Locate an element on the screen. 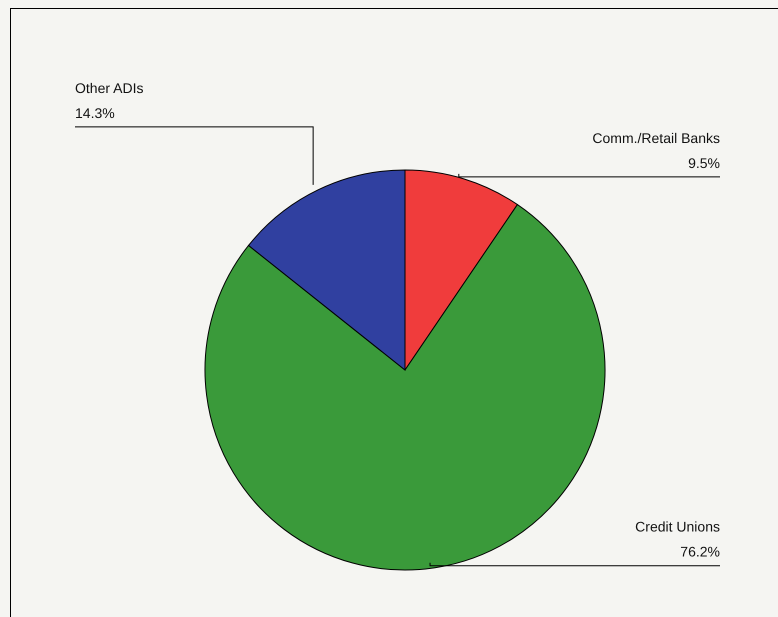 The width and height of the screenshot is (778, 617). data-label: 76.2% is located at coordinates (700, 552).